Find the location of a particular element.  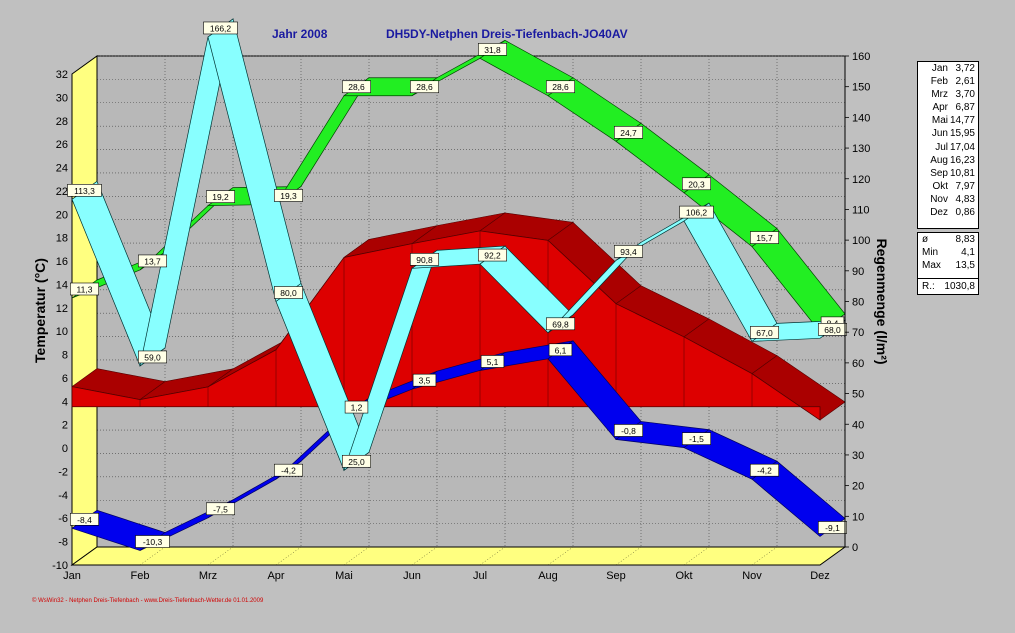

min-temp-label: -8,4 is located at coordinates (85, 519).